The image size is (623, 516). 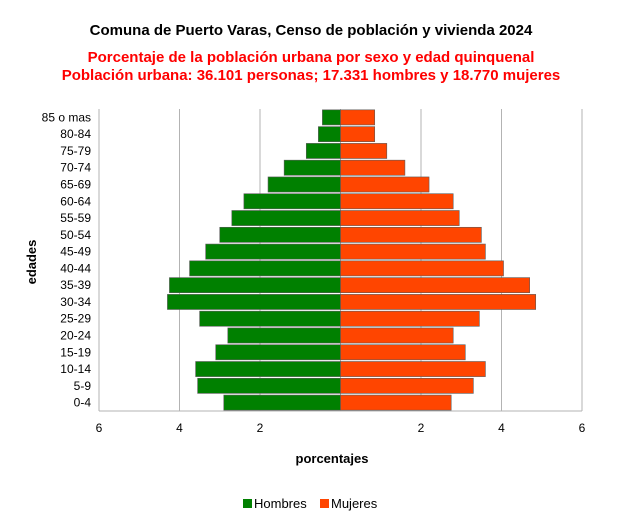 What do you see at coordinates (75, 201) in the screenshot?
I see `y-tick-label: 60-64` at bounding box center [75, 201].